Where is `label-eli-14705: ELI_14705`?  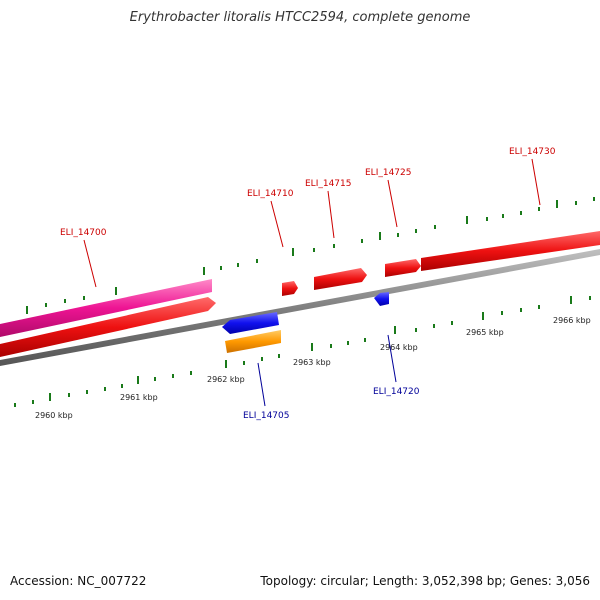
label-eli-14705: ELI_14705 is located at coordinates (266, 416).